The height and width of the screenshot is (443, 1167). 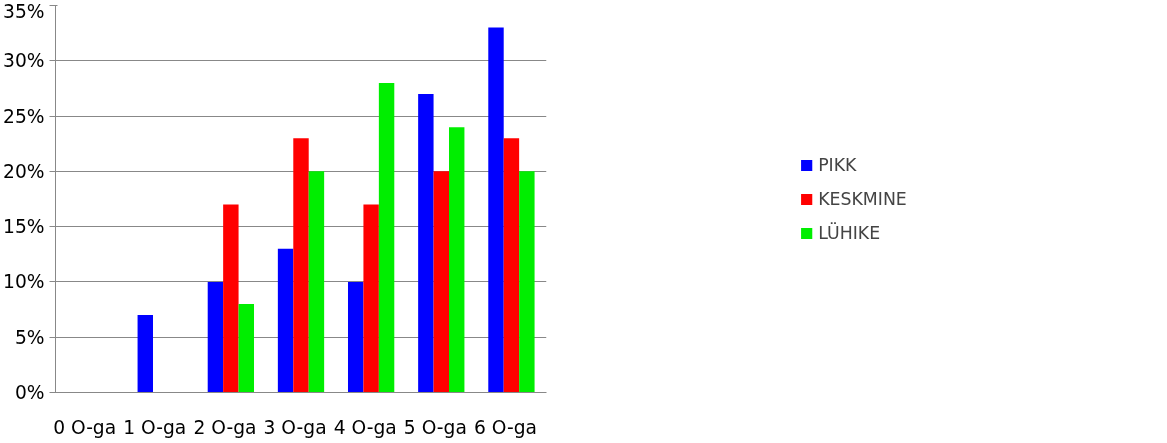 What do you see at coordinates (85, 427) in the screenshot?
I see `x-tick-label: 0 O-ga` at bounding box center [85, 427].